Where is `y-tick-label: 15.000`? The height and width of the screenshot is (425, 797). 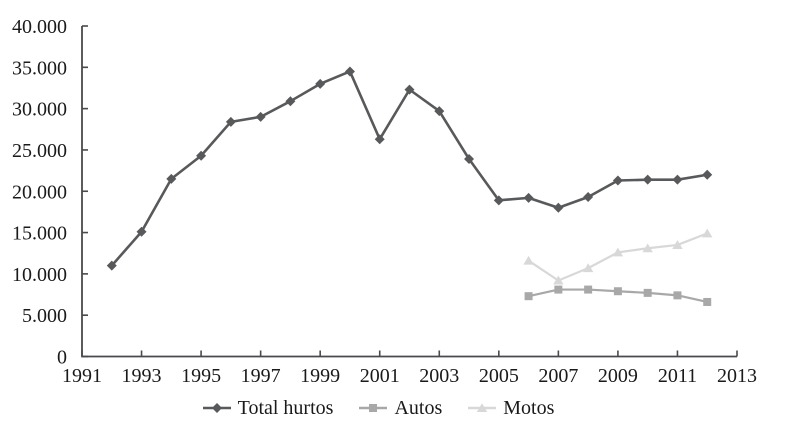 y-tick-label: 15.000 is located at coordinates (39, 234).